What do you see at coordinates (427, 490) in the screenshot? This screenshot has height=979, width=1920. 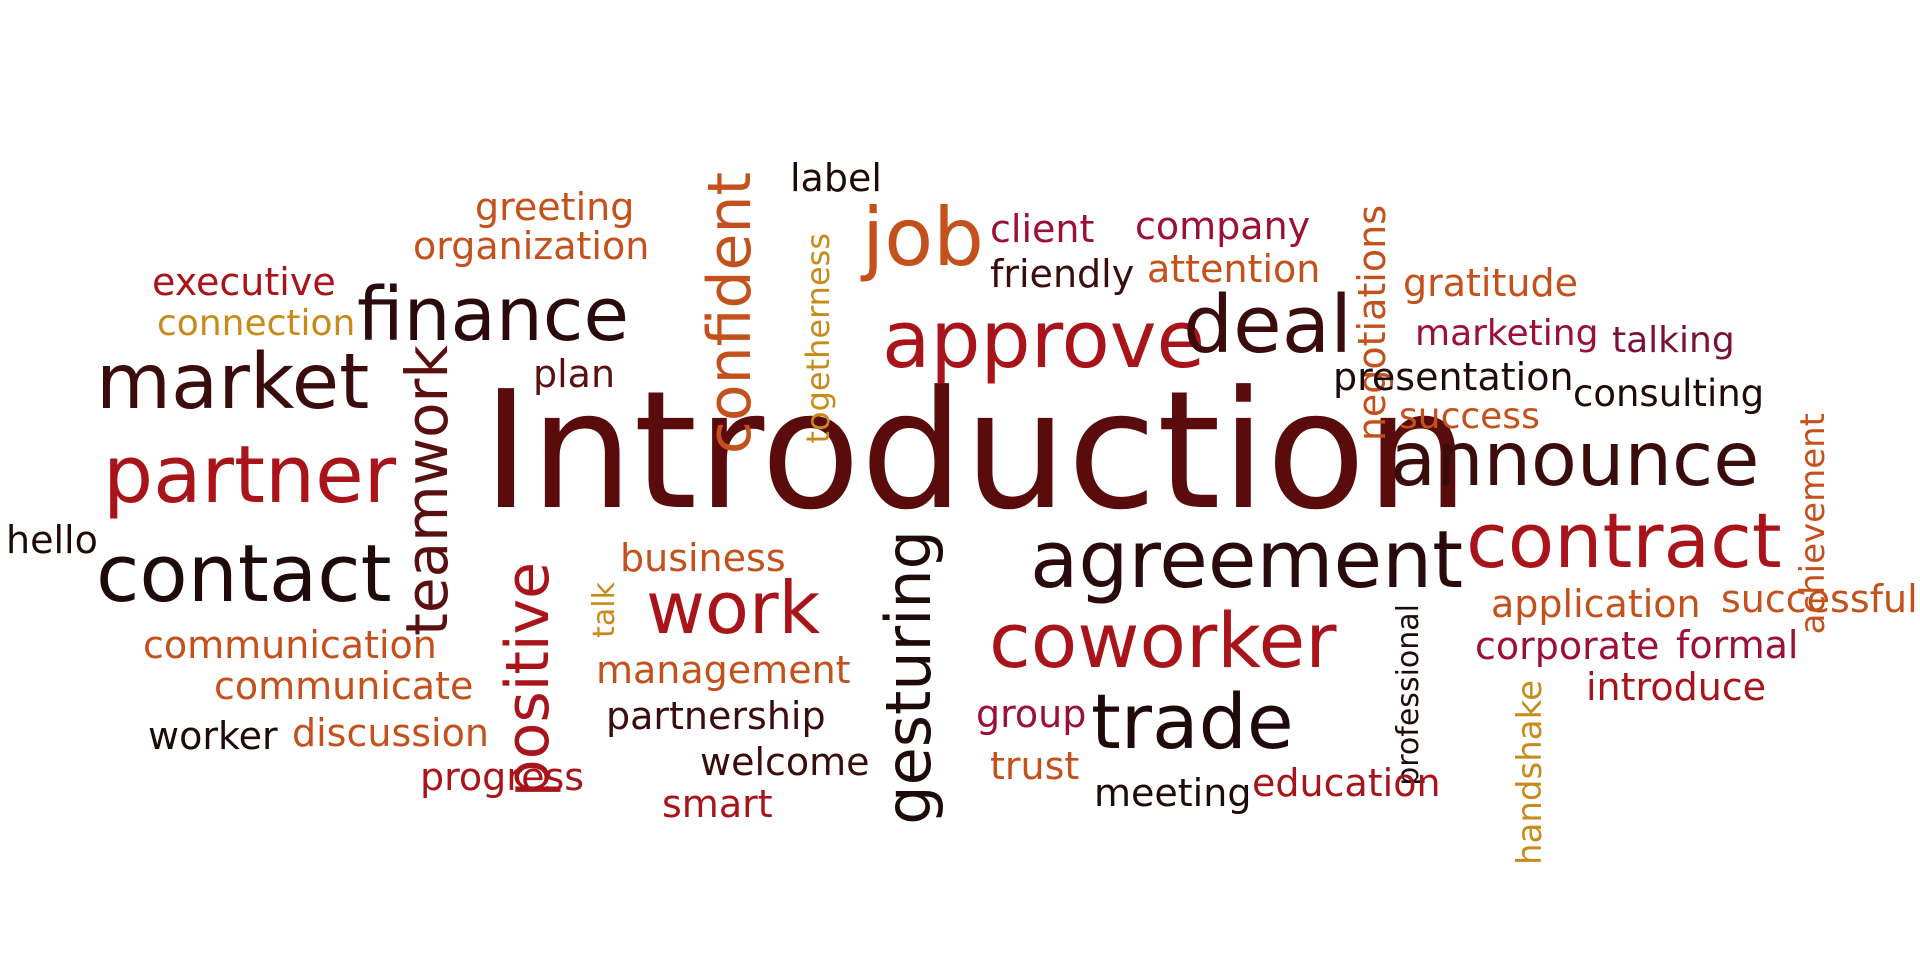 I see `word-teamwork: teamwork` at bounding box center [427, 490].